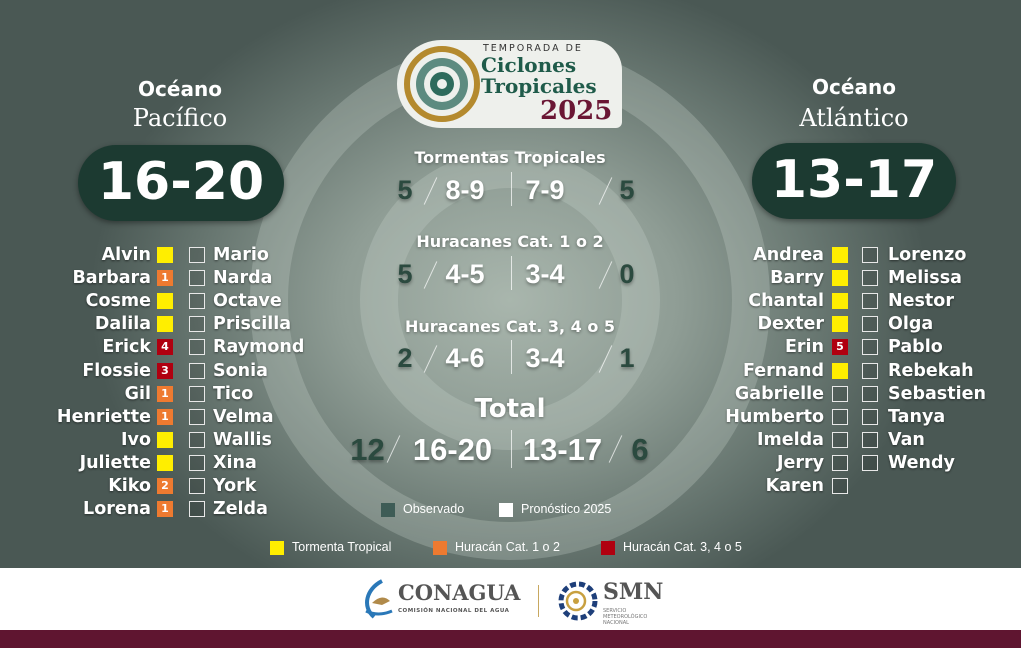  Describe the element at coordinates (539, 86) in the screenshot. I see `logo-line3: Tropicales` at that location.